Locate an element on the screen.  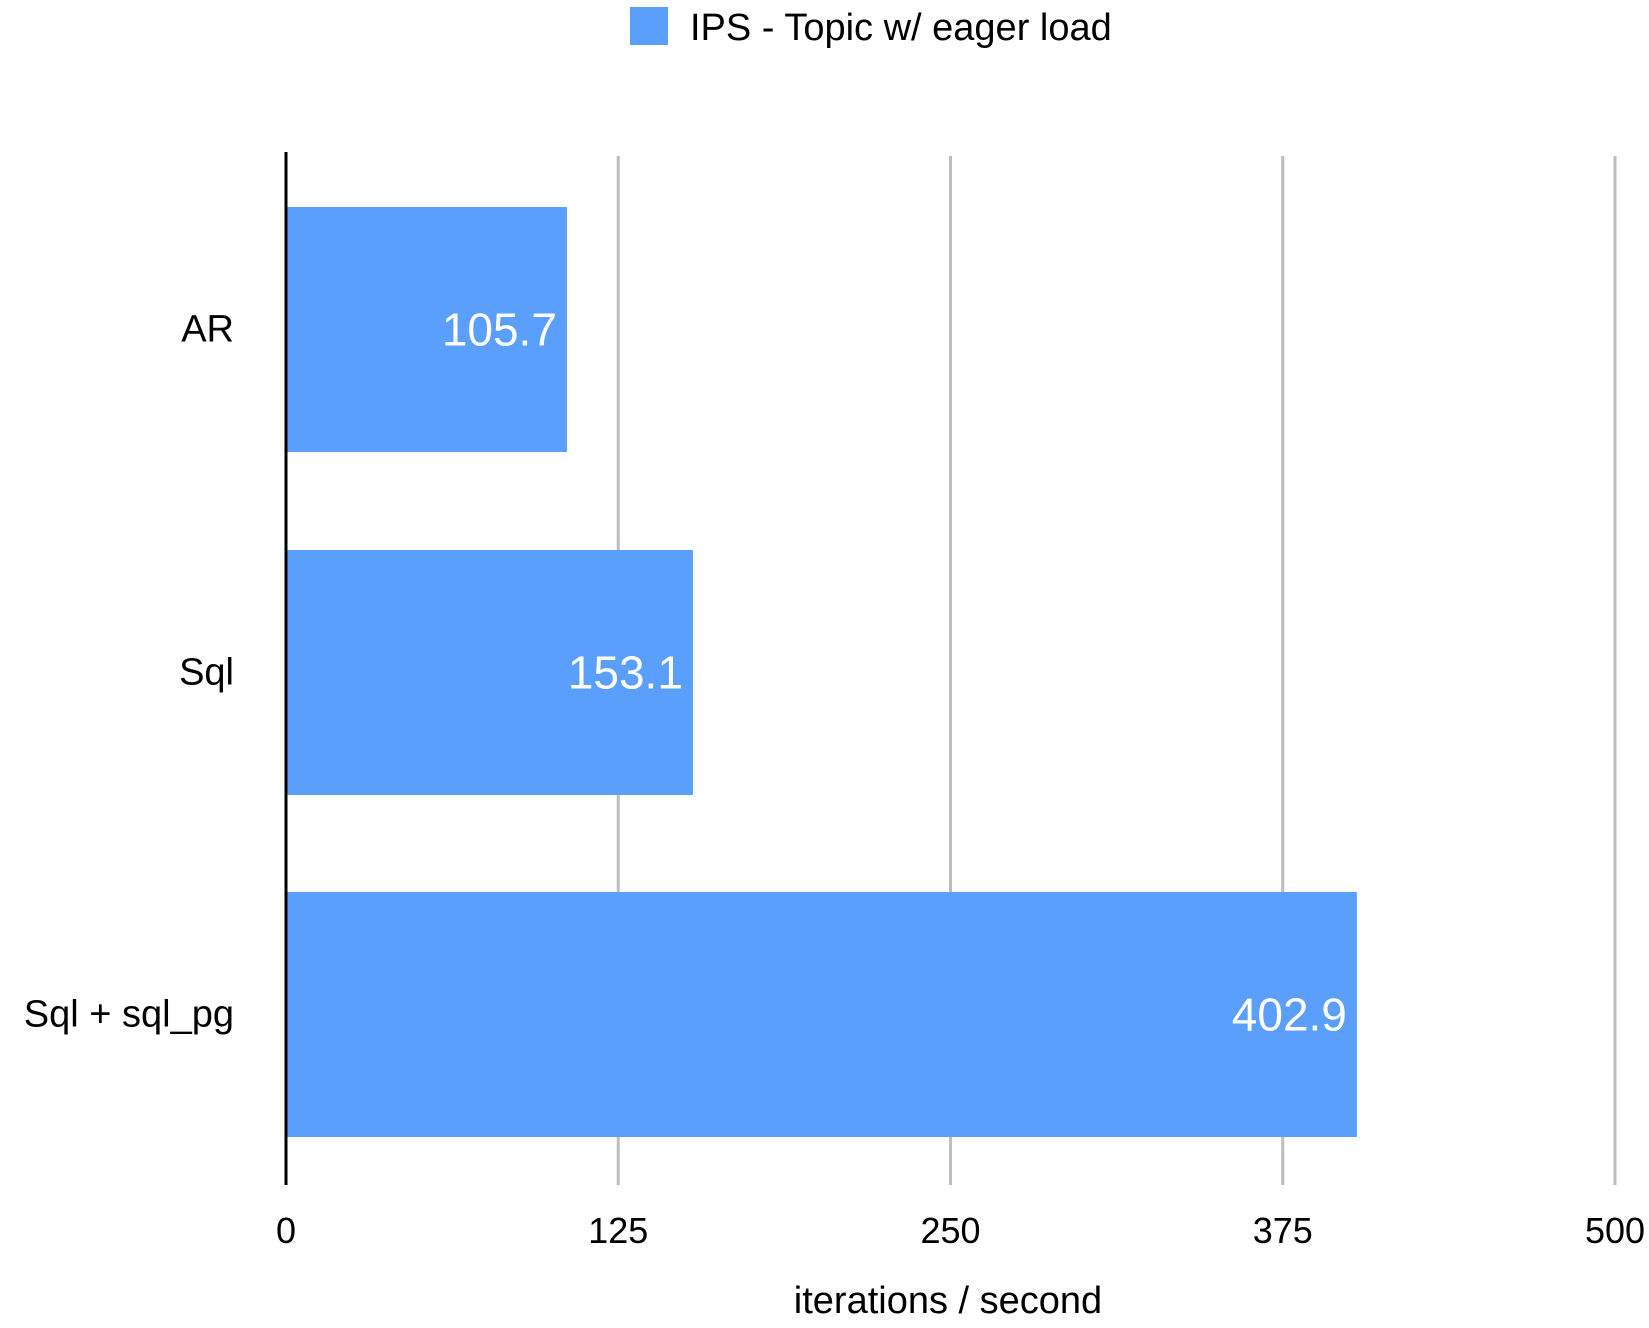
x-tick-label: 125 is located at coordinates (618, 1230).